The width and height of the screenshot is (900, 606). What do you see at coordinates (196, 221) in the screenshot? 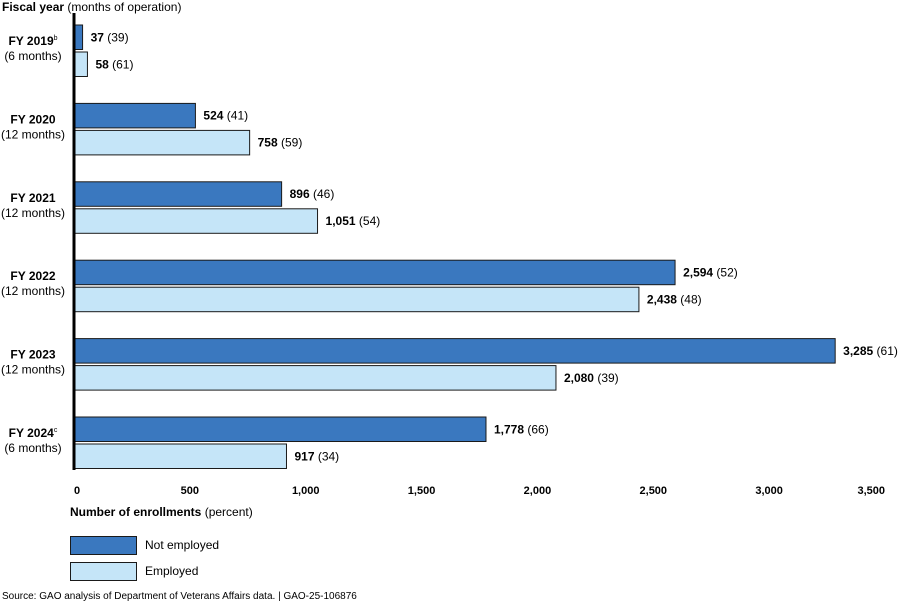
I see `bar-employed-fy-2021` at bounding box center [196, 221].